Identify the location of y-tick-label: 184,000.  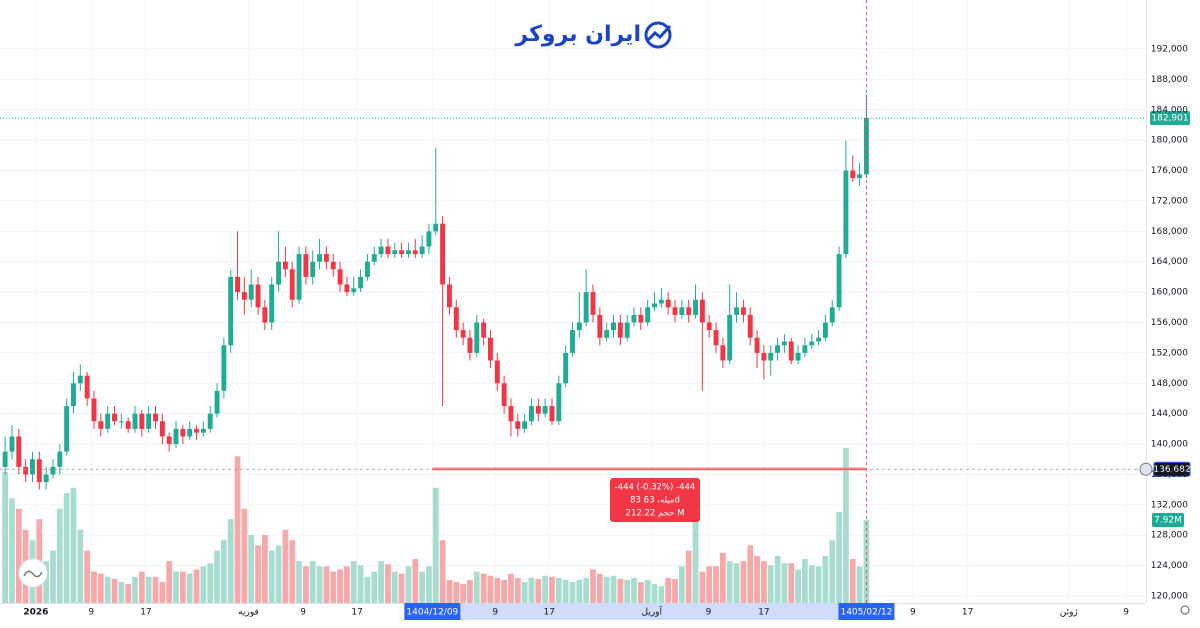
(1169, 110).